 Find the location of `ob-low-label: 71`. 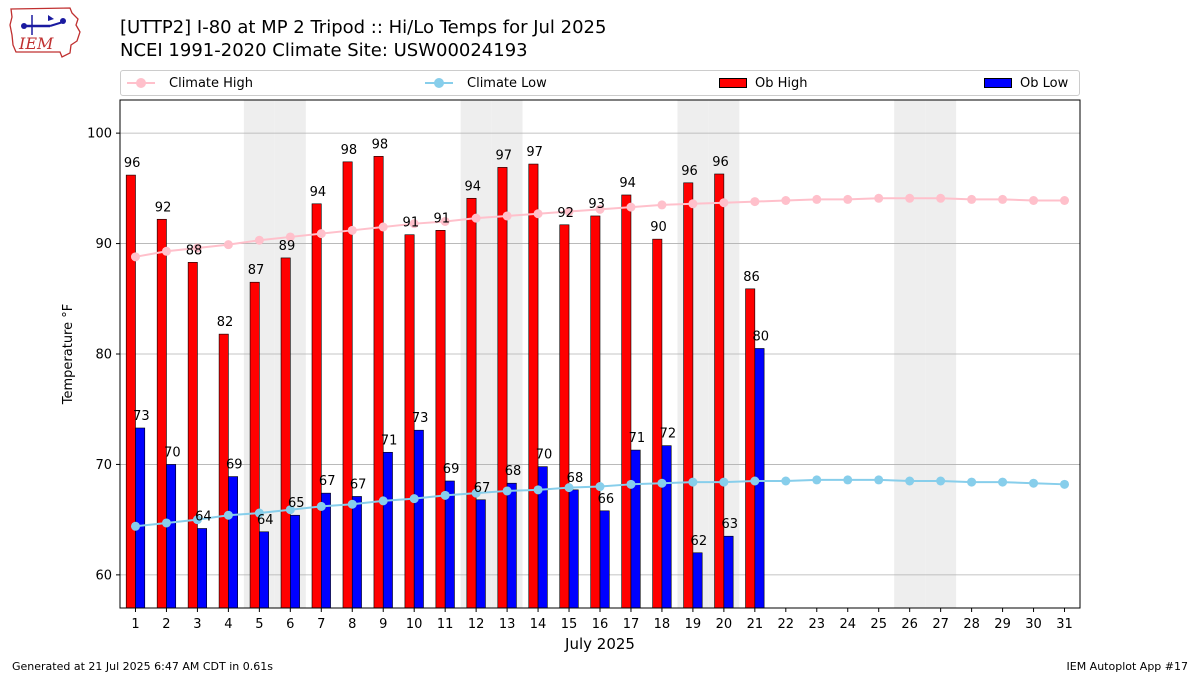

ob-low-label: 71 is located at coordinates (389, 440).